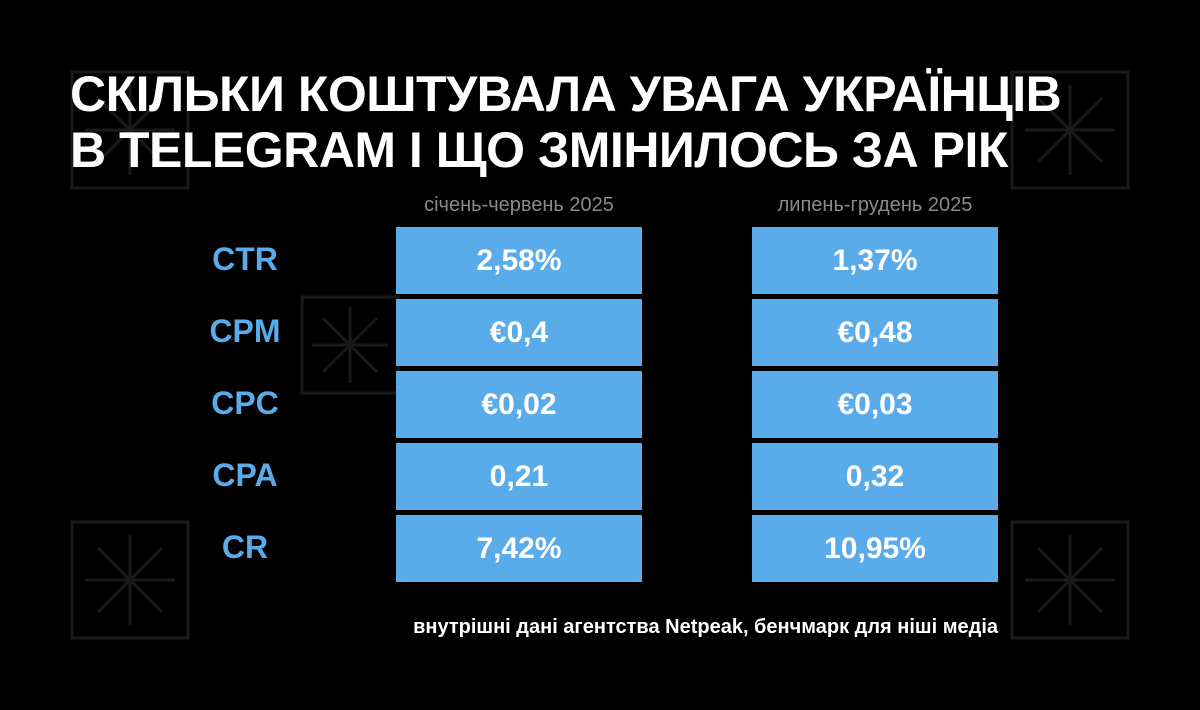 The width and height of the screenshot is (1200, 710). I want to click on value-cell: €0,4, so click(519, 332).